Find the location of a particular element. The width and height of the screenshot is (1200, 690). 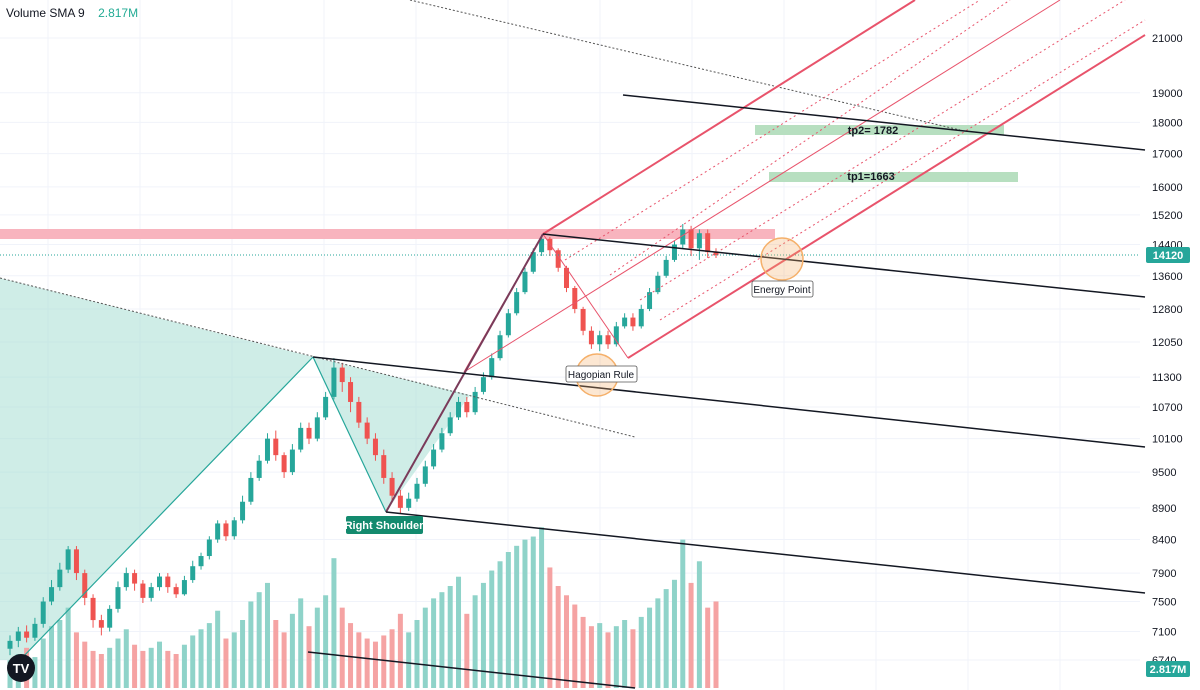

resistance-zone is located at coordinates (387, 234).